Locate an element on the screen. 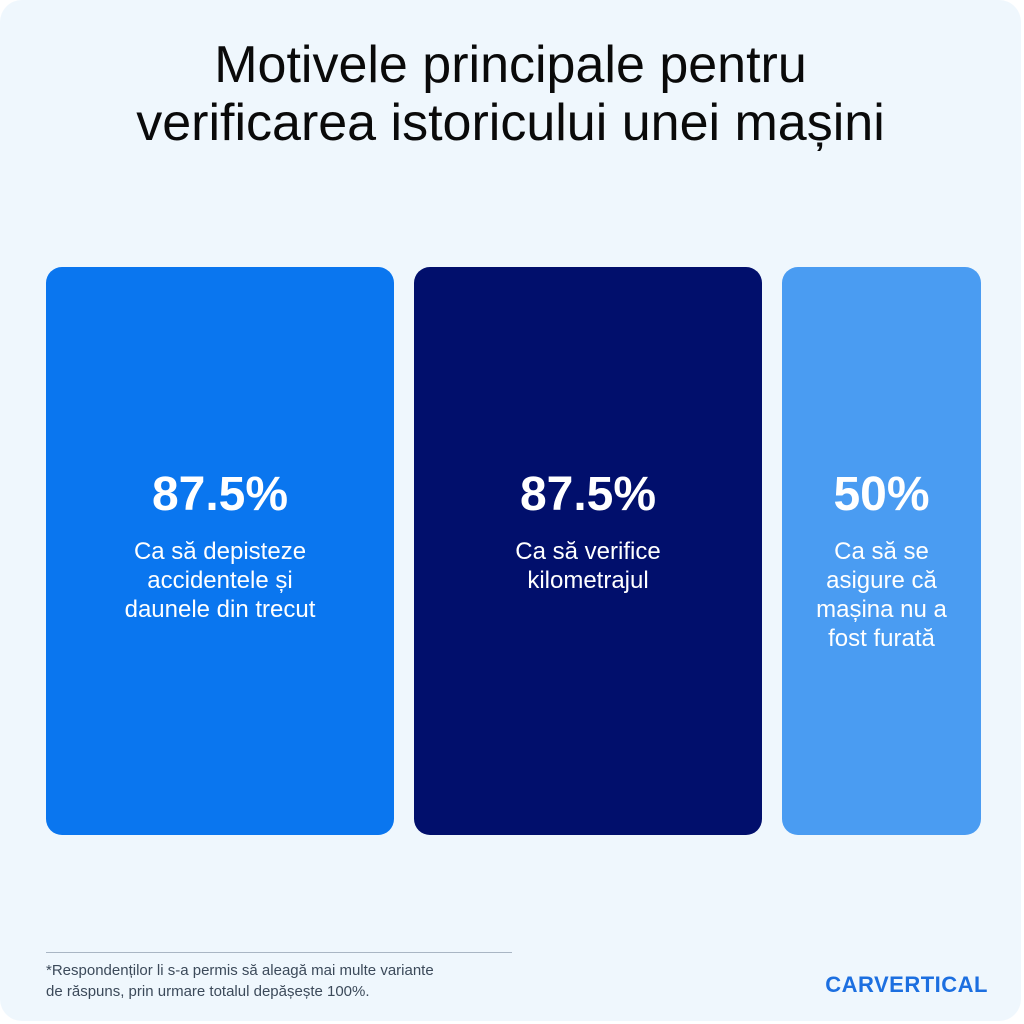 The width and height of the screenshot is (1024, 1024). bar-category-label-line: mașina nu a is located at coordinates (881, 609).